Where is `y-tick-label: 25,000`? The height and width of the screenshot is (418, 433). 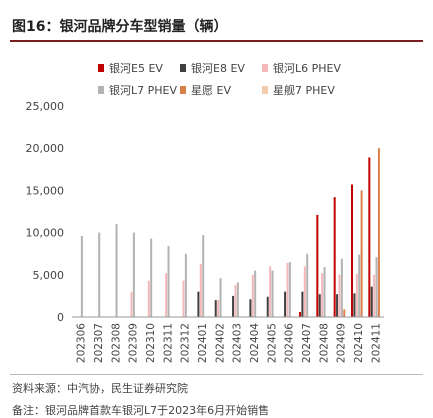
y-tick-label: 25,000 is located at coordinates (45, 106).